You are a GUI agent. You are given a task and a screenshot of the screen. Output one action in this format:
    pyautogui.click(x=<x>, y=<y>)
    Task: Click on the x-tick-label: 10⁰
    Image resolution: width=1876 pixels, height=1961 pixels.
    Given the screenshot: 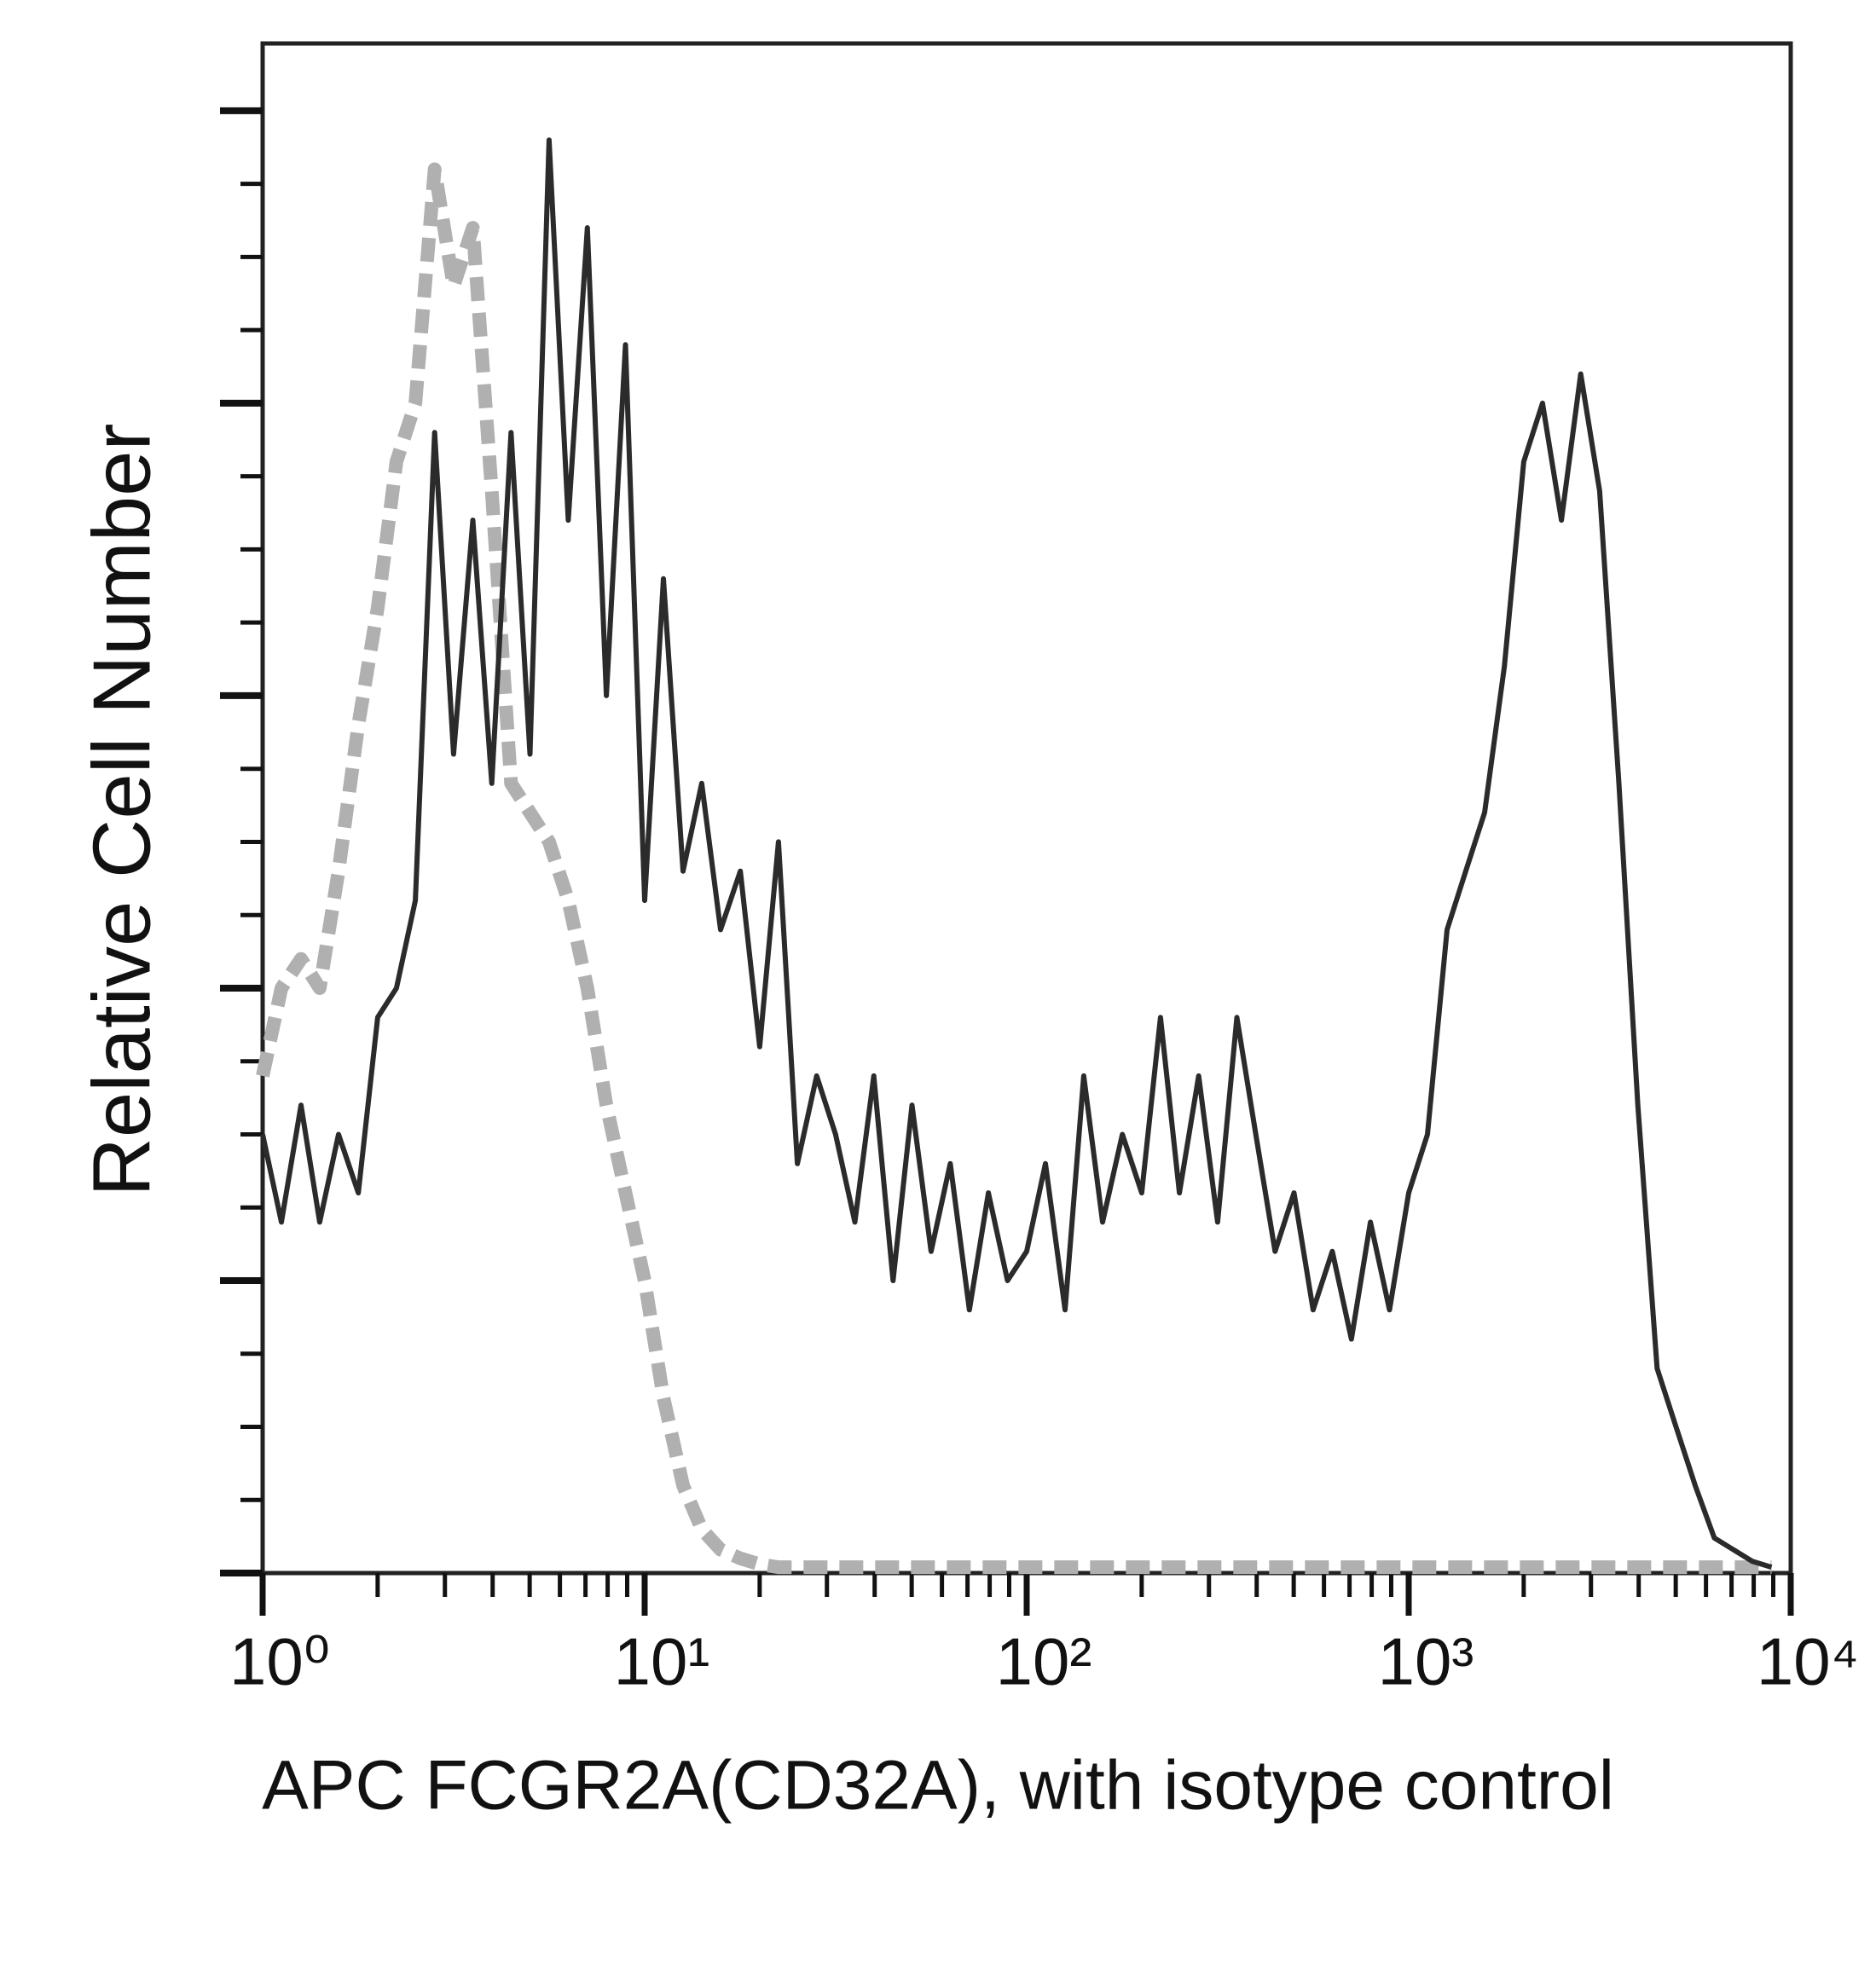 What is the action you would take?
    pyautogui.click(x=280, y=1661)
    